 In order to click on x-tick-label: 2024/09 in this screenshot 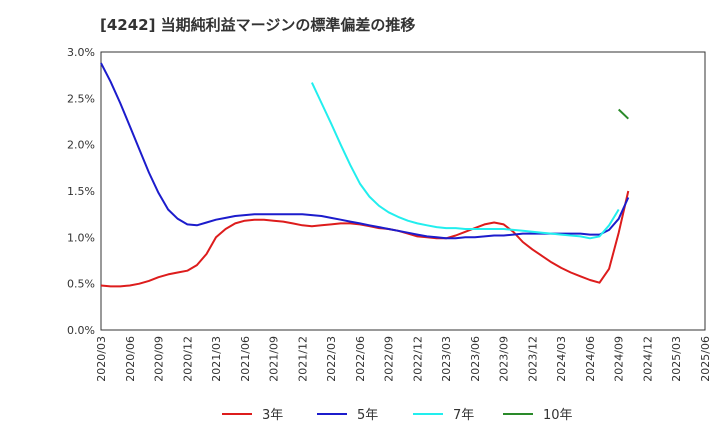, I will do `click(619, 359)`.